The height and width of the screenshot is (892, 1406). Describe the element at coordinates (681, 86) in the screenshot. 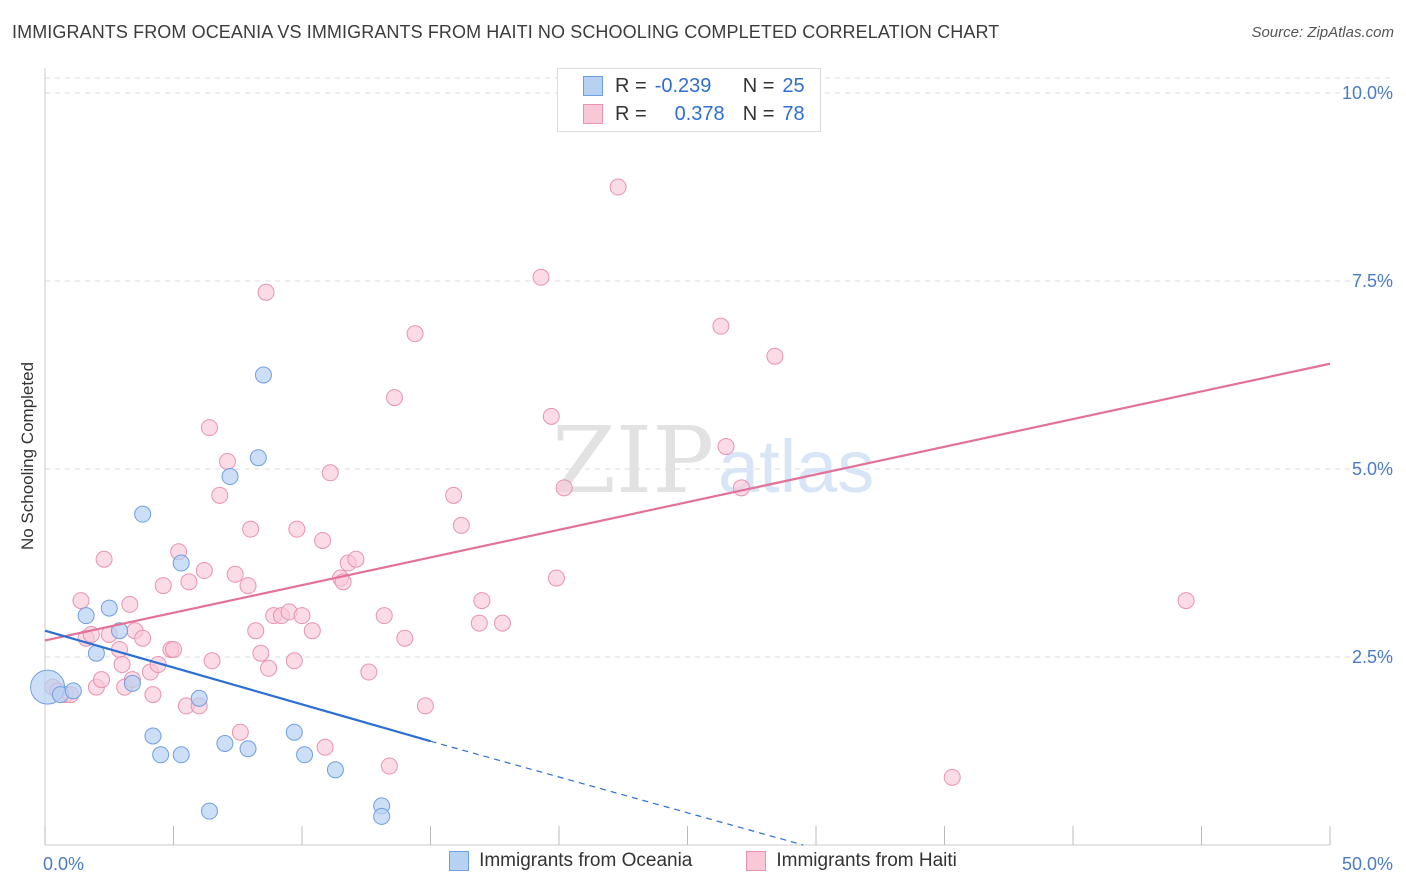

I see `legend-row-oceania: R = -0.239 N = 25` at that location.